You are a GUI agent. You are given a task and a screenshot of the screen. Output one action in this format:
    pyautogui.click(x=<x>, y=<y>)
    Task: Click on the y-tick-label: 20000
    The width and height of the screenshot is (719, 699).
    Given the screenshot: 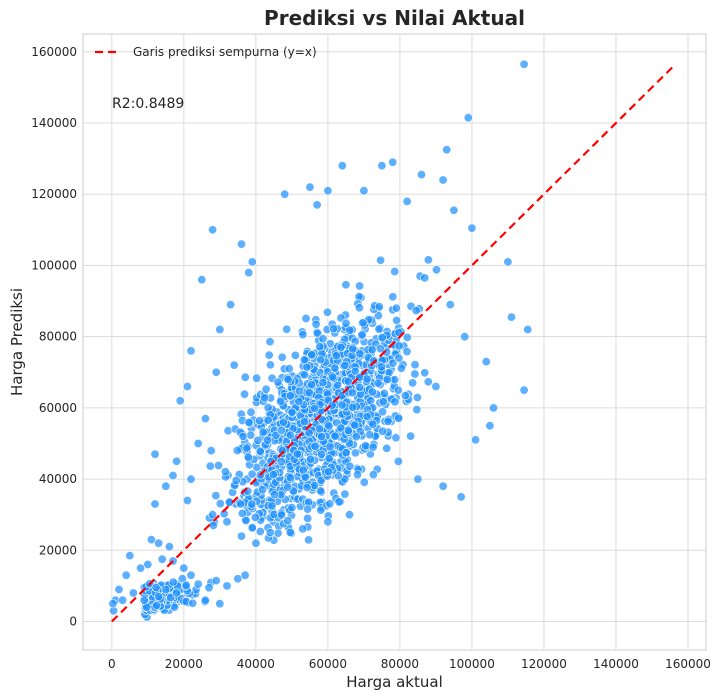 What is the action you would take?
    pyautogui.click(x=58, y=550)
    